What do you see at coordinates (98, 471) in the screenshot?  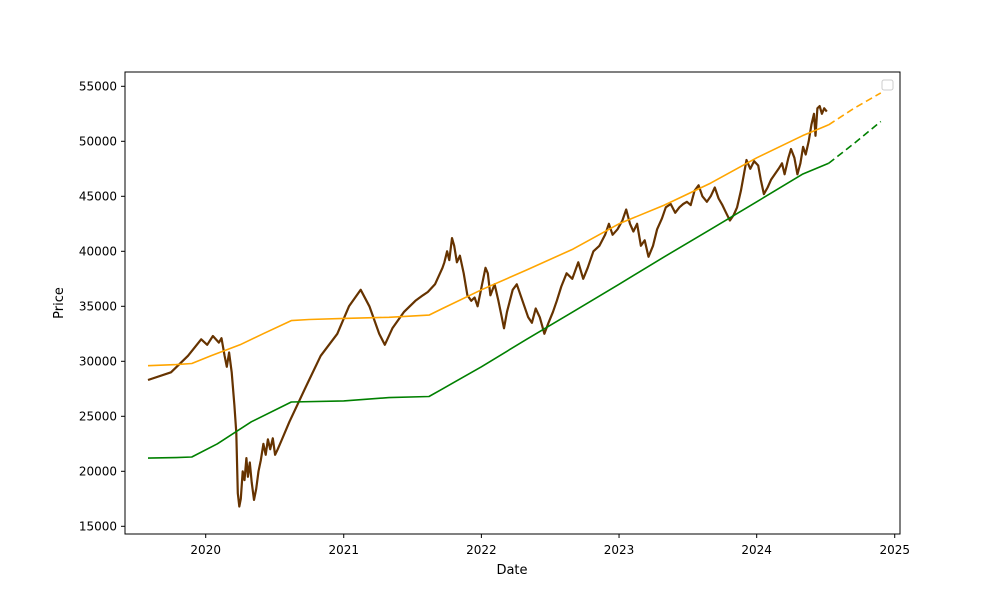 I see `y-tick-label: 20000` at bounding box center [98, 471].